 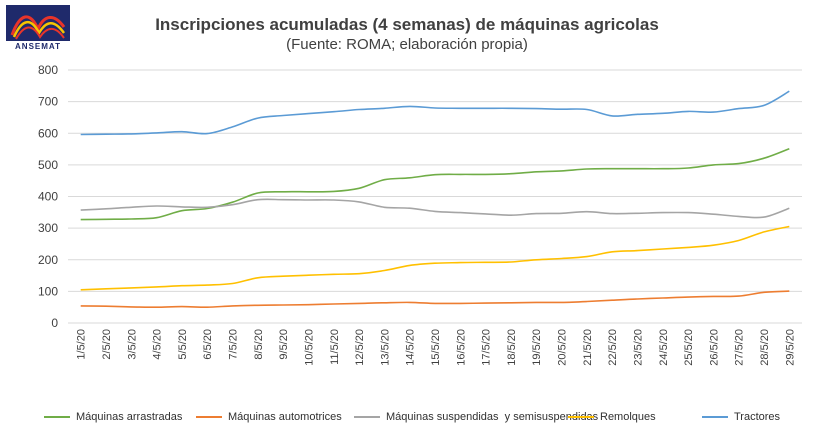 I want to click on x-tick-label: 2/5/20, so click(x=107, y=344).